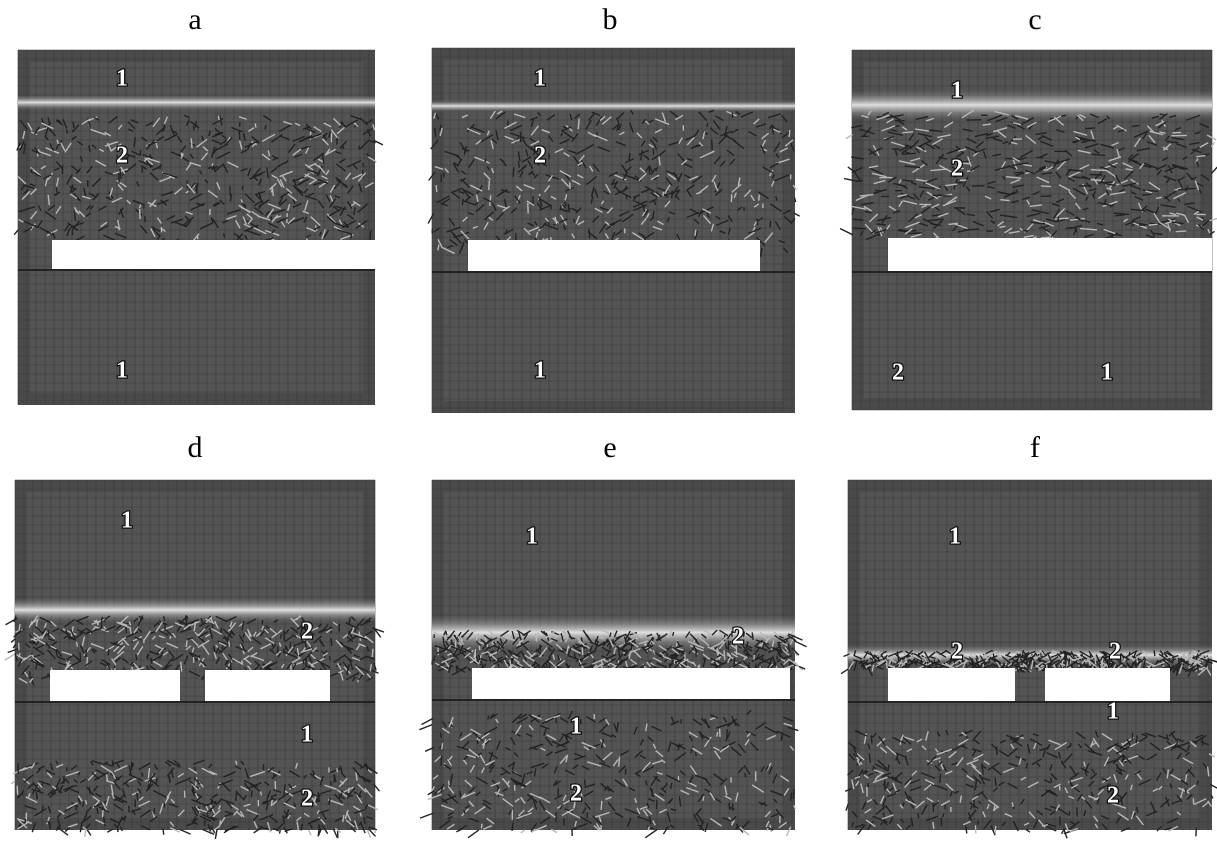 This screenshot has height=863, width=1217. Describe the element at coordinates (1029, 634) in the screenshot. I see `panel: f12212` at that location.